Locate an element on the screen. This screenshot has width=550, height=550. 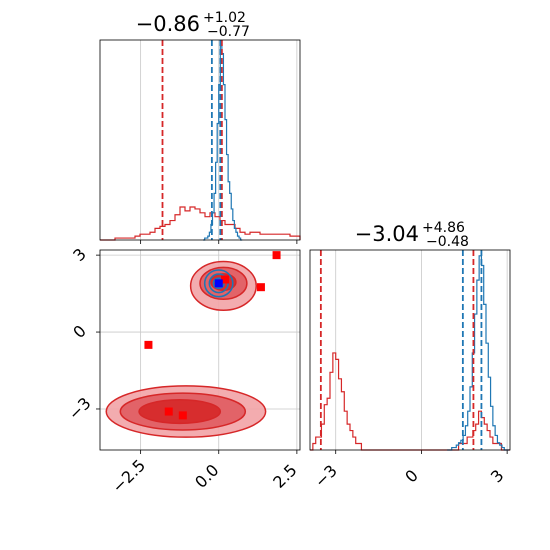
tick-label-x: 0.0 is located at coordinates (206, 475).